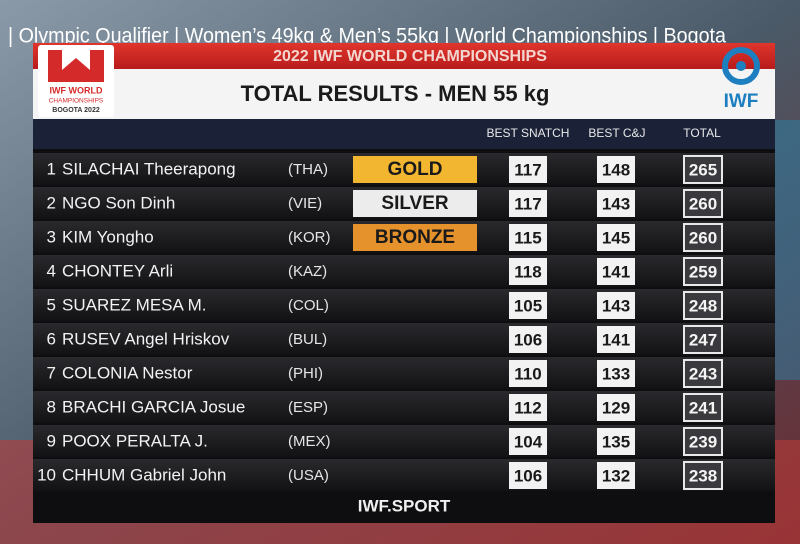 This screenshot has height=544, width=800. What do you see at coordinates (51, 372) in the screenshot?
I see `rank: 7` at bounding box center [51, 372].